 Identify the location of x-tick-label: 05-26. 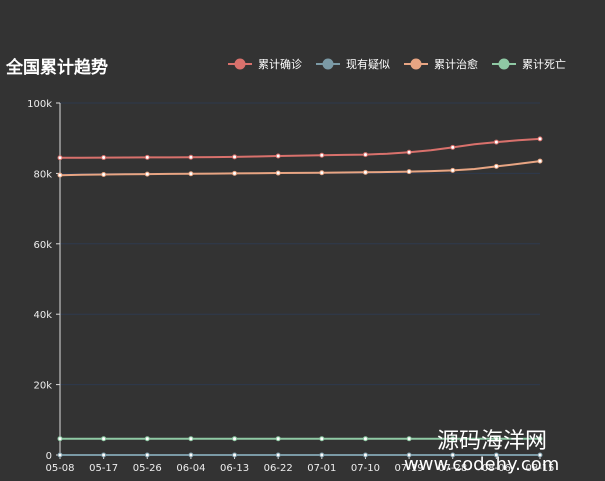
(147, 468).